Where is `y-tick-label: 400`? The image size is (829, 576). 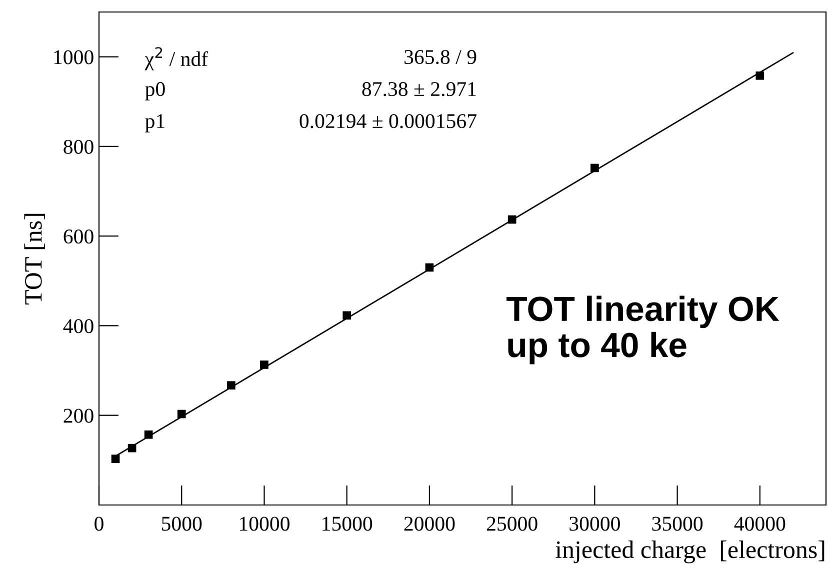 y-tick-label: 400 is located at coordinates (78, 326).